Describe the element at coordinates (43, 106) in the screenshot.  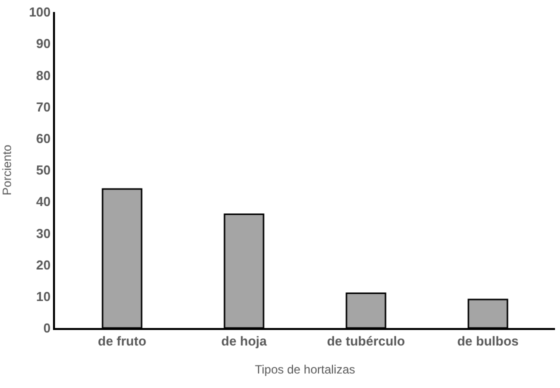
I see `y-tick-label: 70` at that location.